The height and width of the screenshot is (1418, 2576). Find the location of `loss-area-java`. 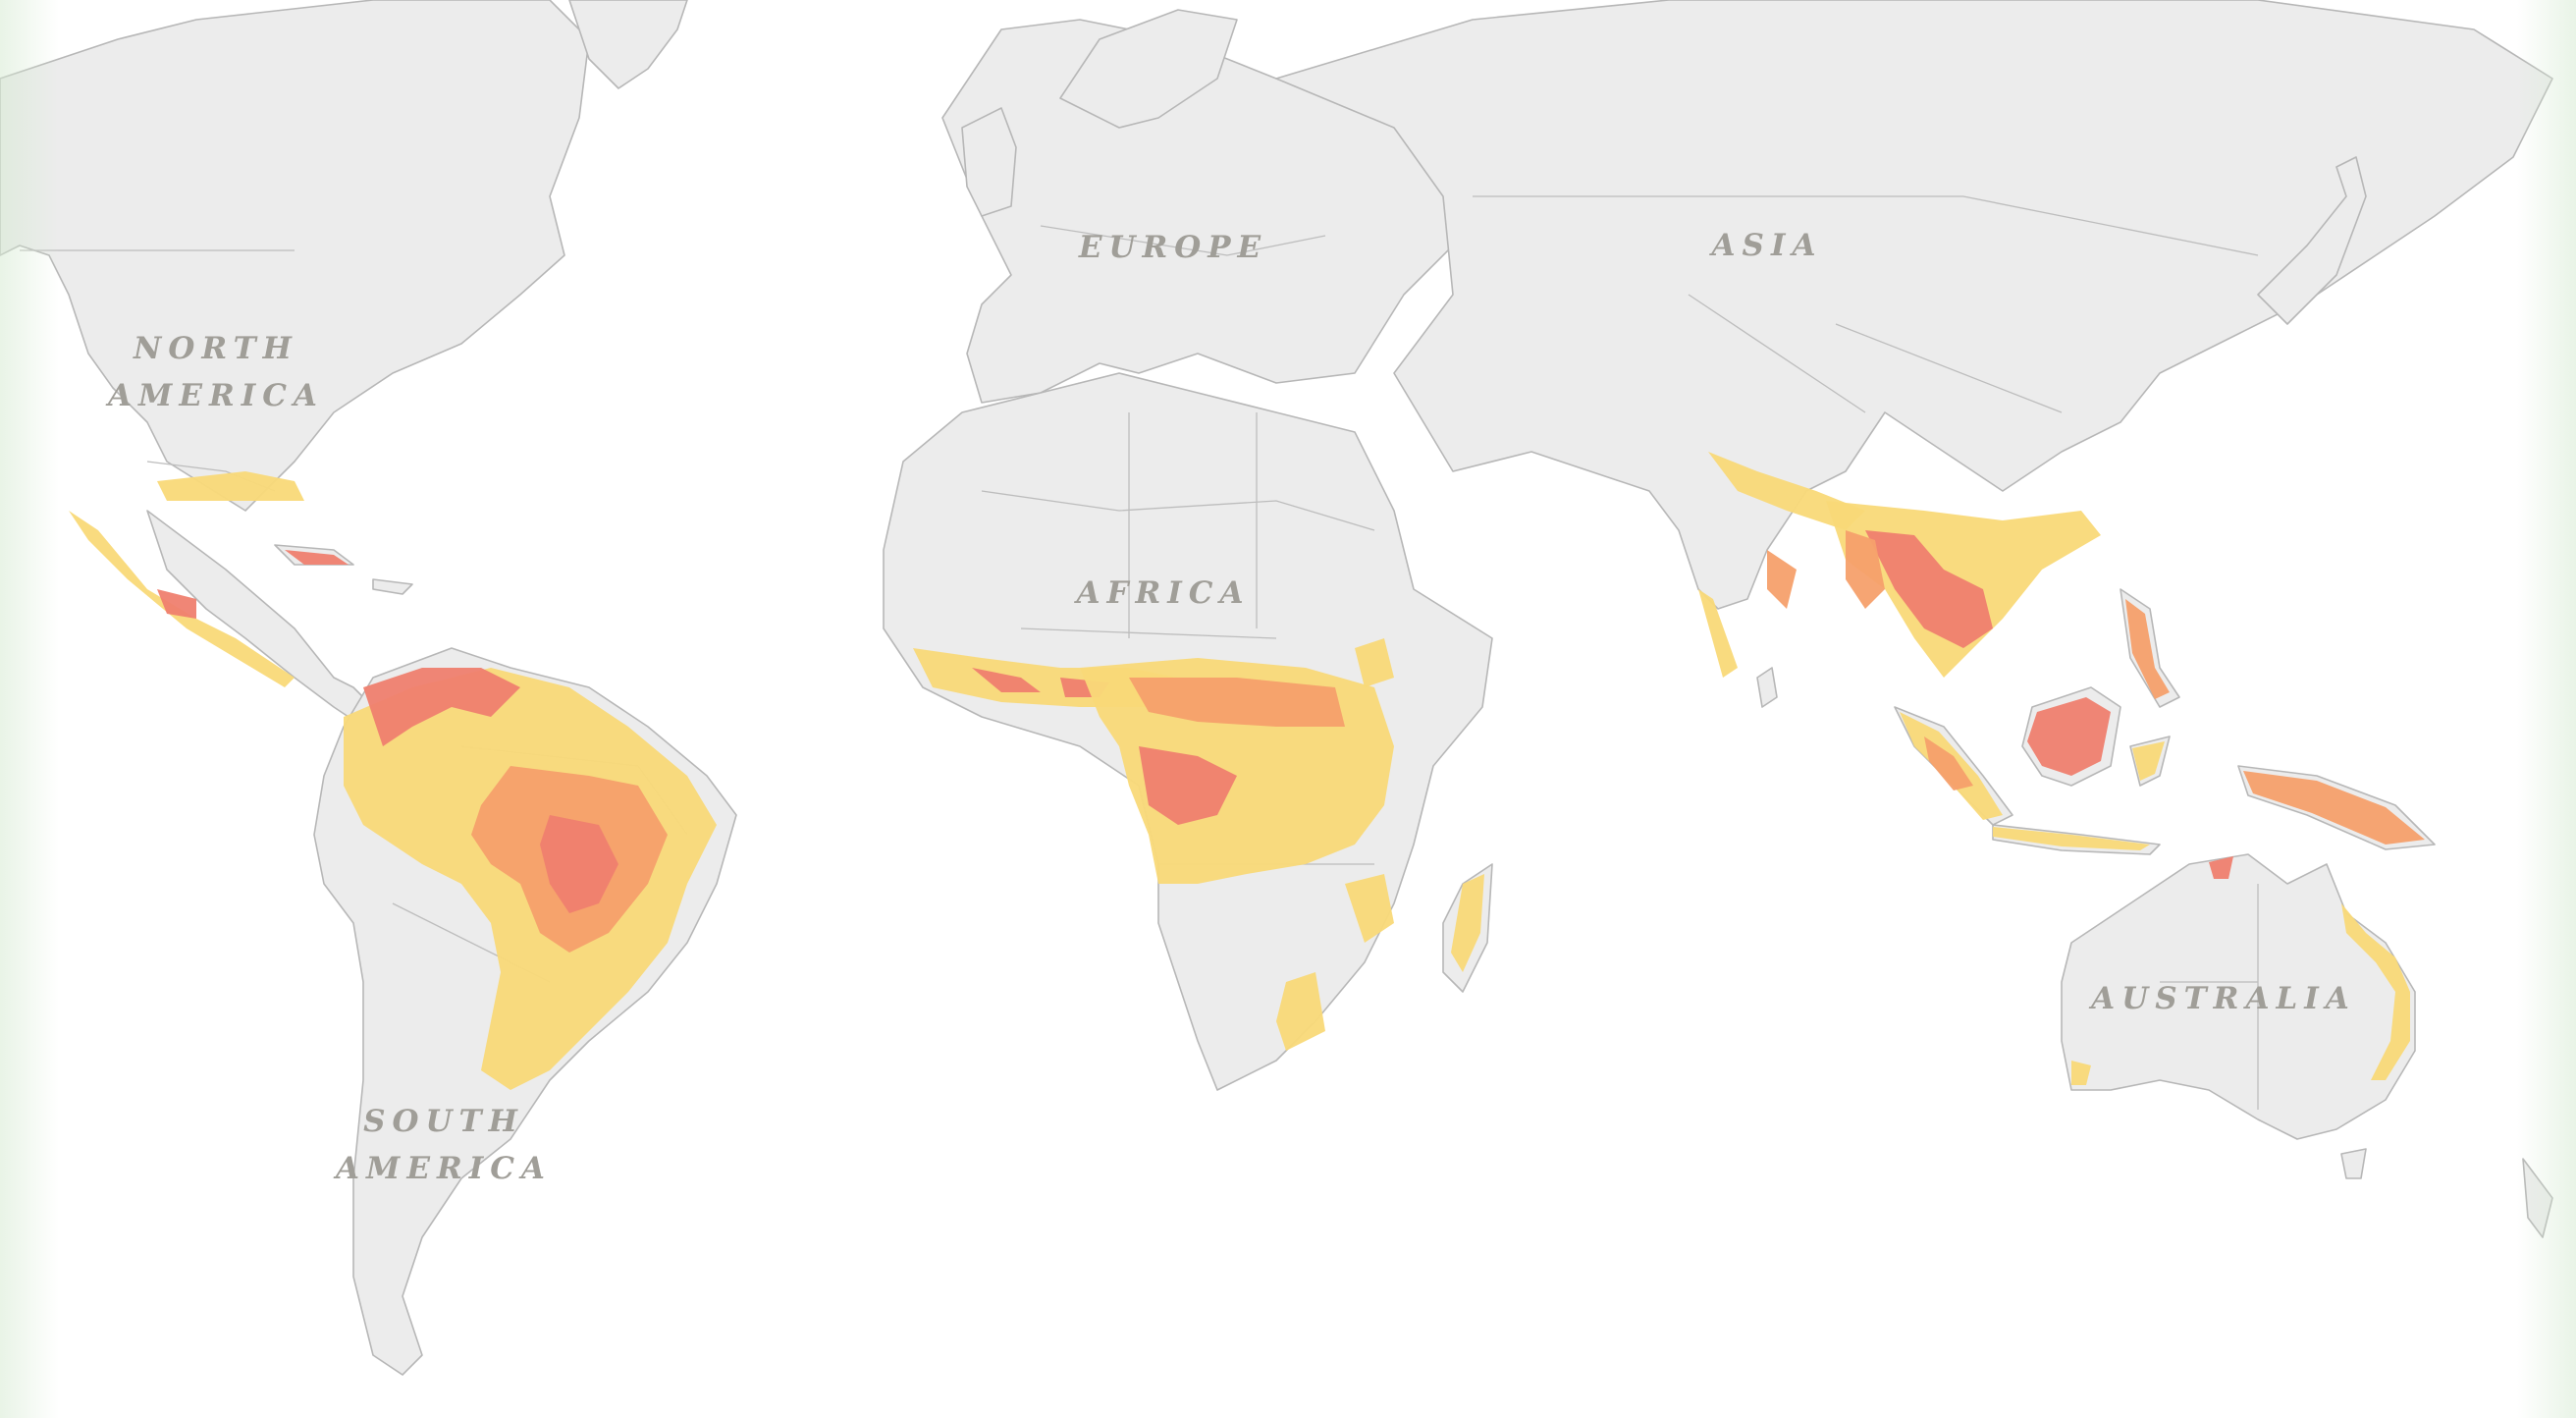

loss-area-java is located at coordinates (2071, 838).